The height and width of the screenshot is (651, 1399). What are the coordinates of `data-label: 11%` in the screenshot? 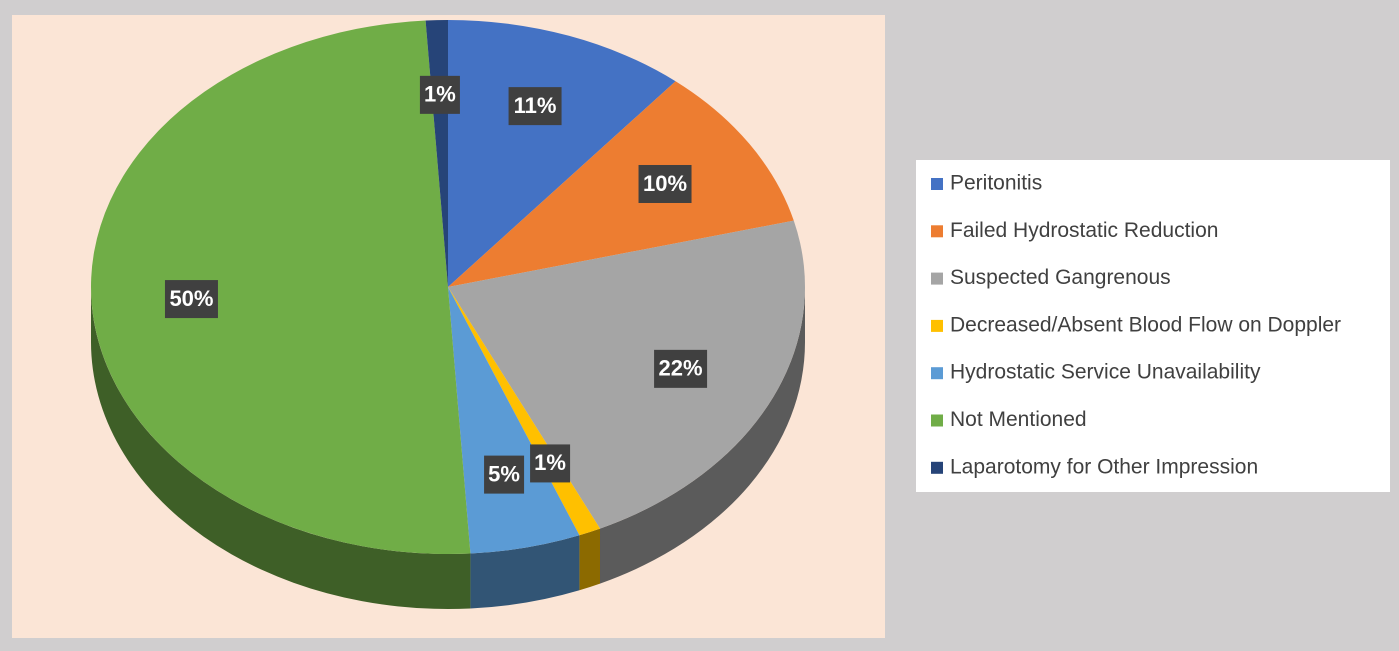 It's located at (535, 105).